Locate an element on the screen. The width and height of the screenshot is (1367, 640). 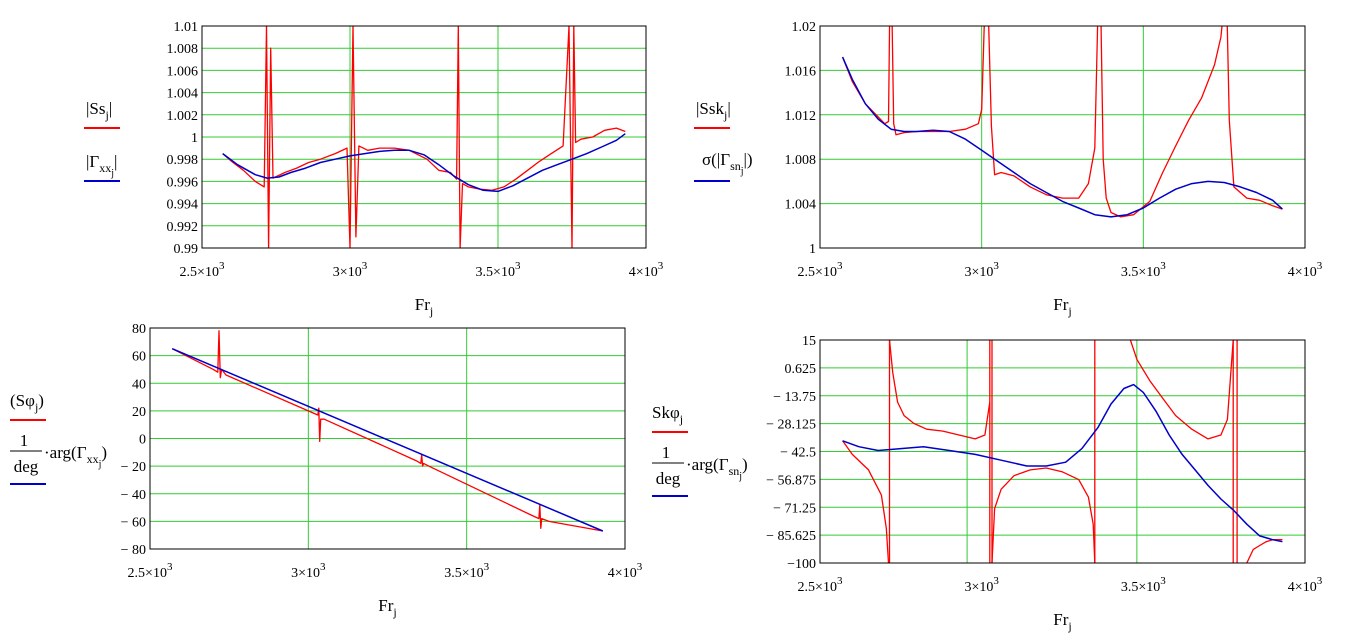
y-tick-label: − 60 is located at coordinates (133, 522).